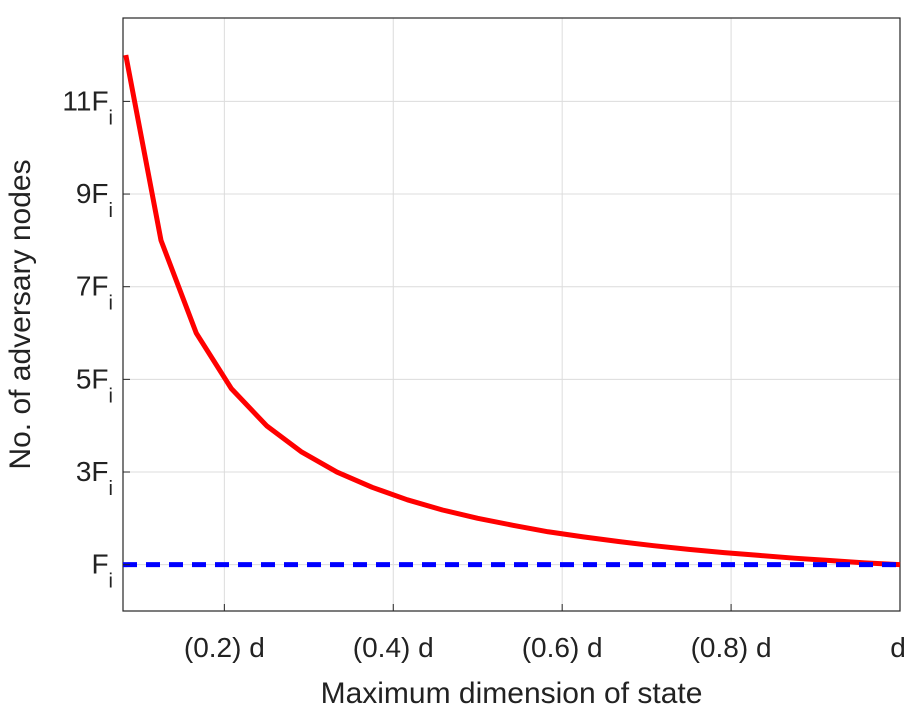  Describe the element at coordinates (87, 107) in the screenshot. I see `y-tick-label: 11Fi` at that location.